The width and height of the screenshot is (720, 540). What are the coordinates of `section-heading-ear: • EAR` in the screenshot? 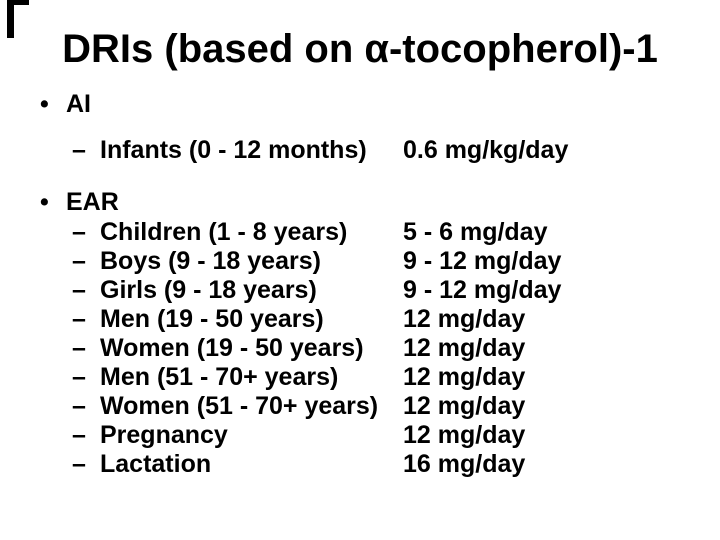 It's located at (360, 202).